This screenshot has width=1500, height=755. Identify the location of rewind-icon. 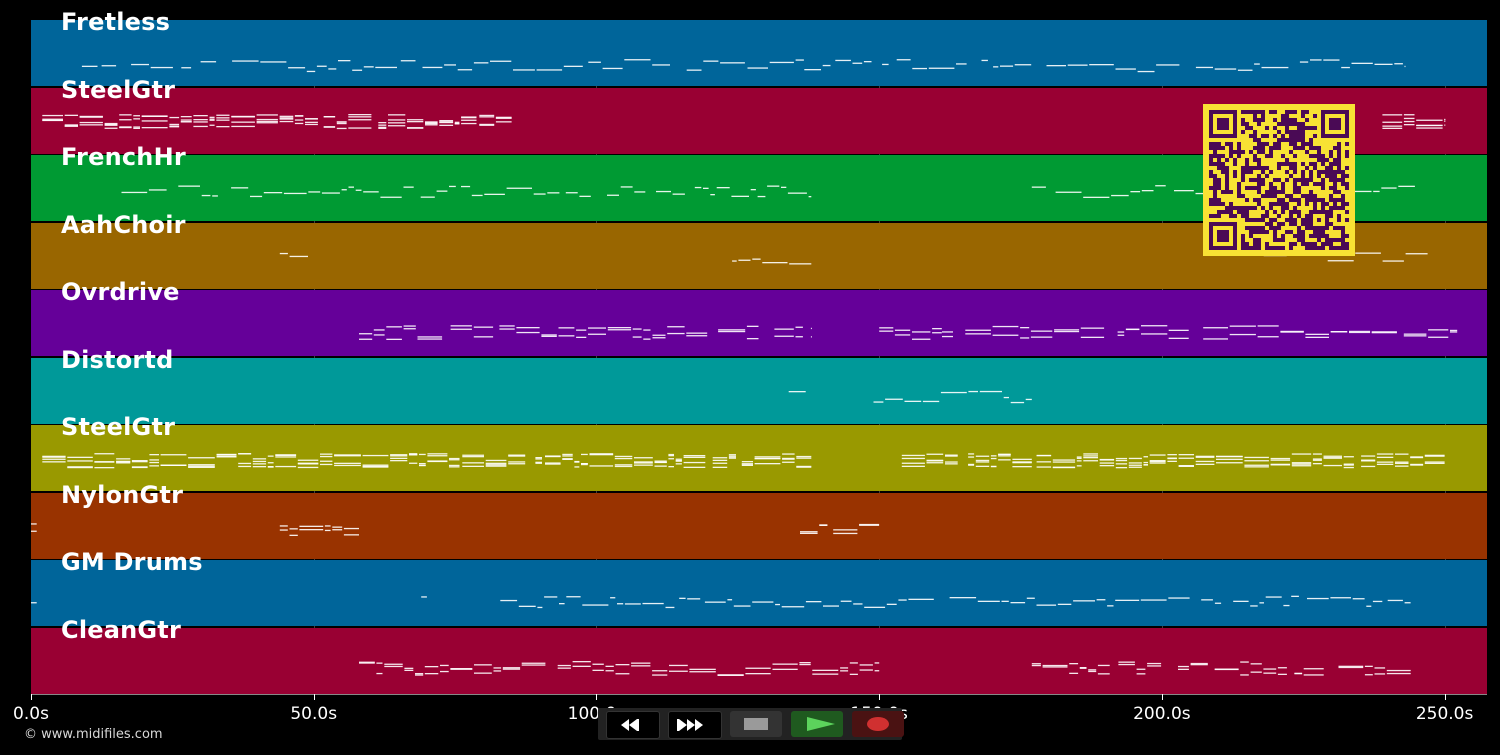
(630, 725).